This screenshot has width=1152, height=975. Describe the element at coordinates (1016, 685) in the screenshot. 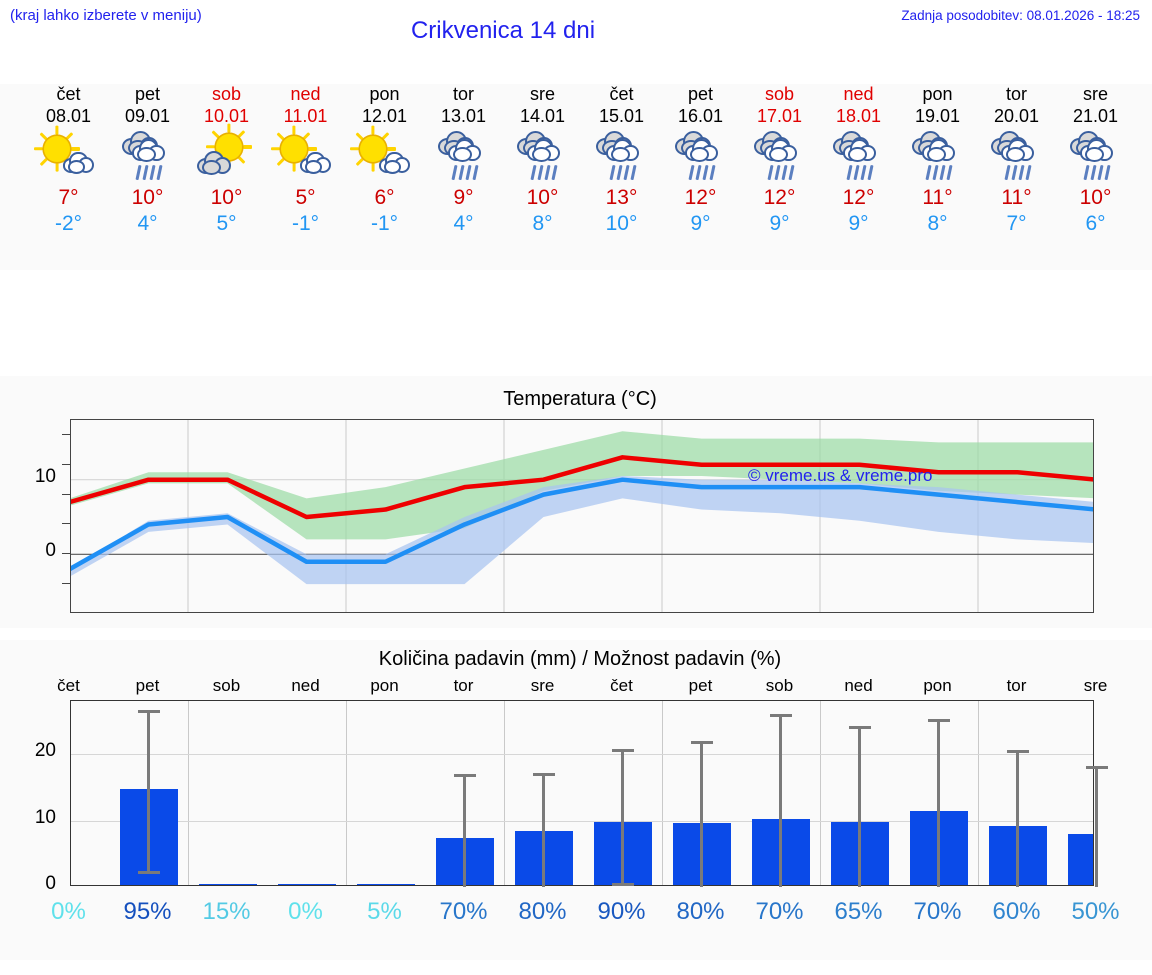

I see `precip-day-label: tor` at that location.